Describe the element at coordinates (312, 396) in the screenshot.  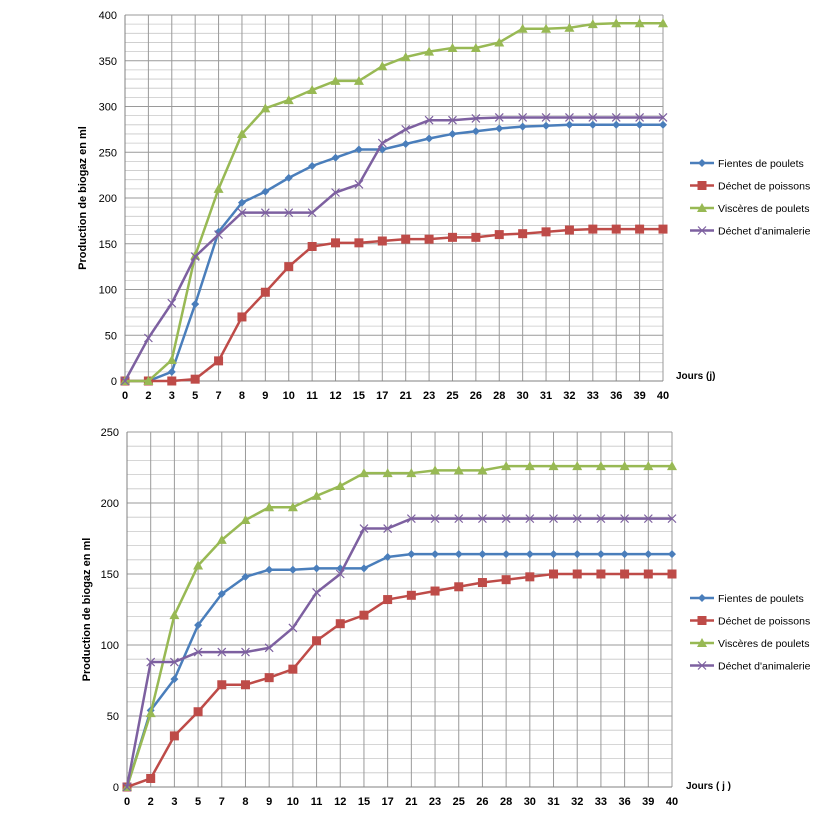
I see `x-tick-label: 11` at that location.